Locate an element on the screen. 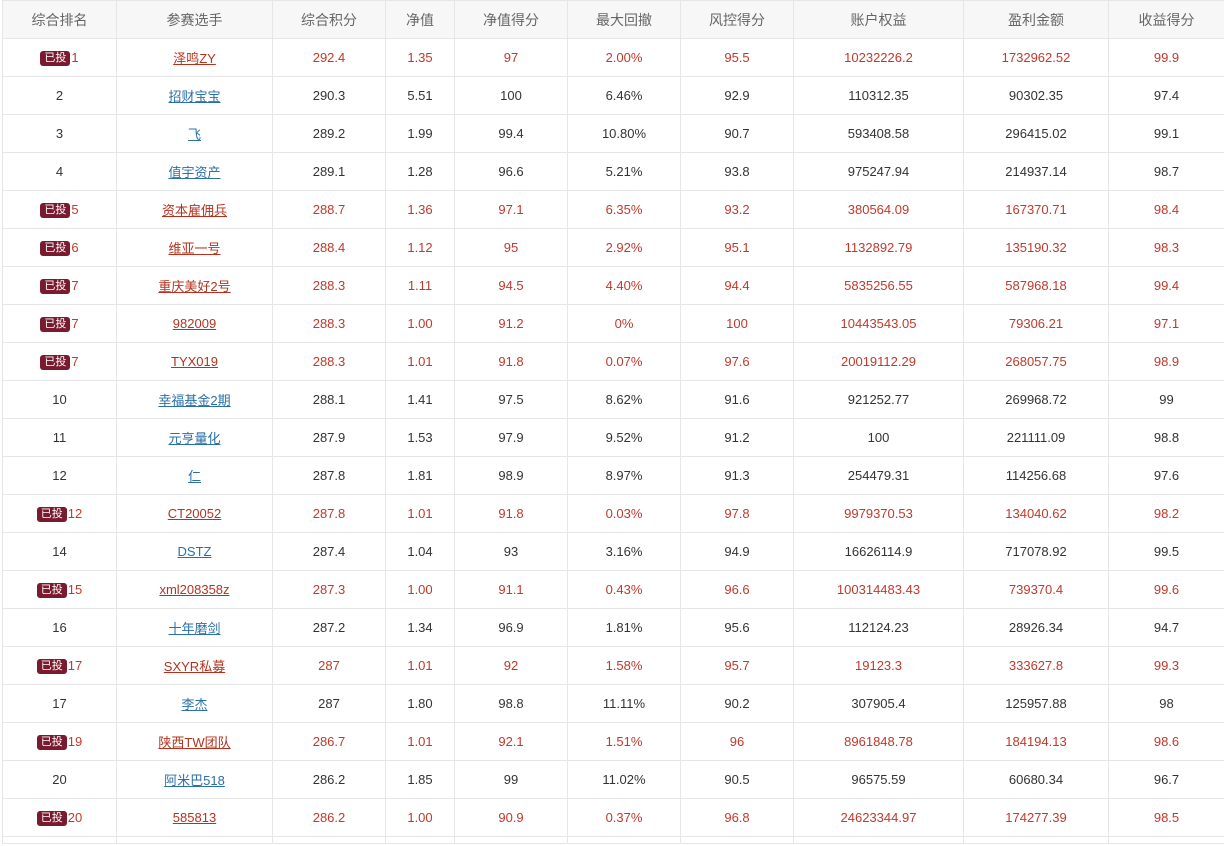 Image resolution: width=1224 pixels, height=846 pixels. player-link: 585813 is located at coordinates (194, 817).